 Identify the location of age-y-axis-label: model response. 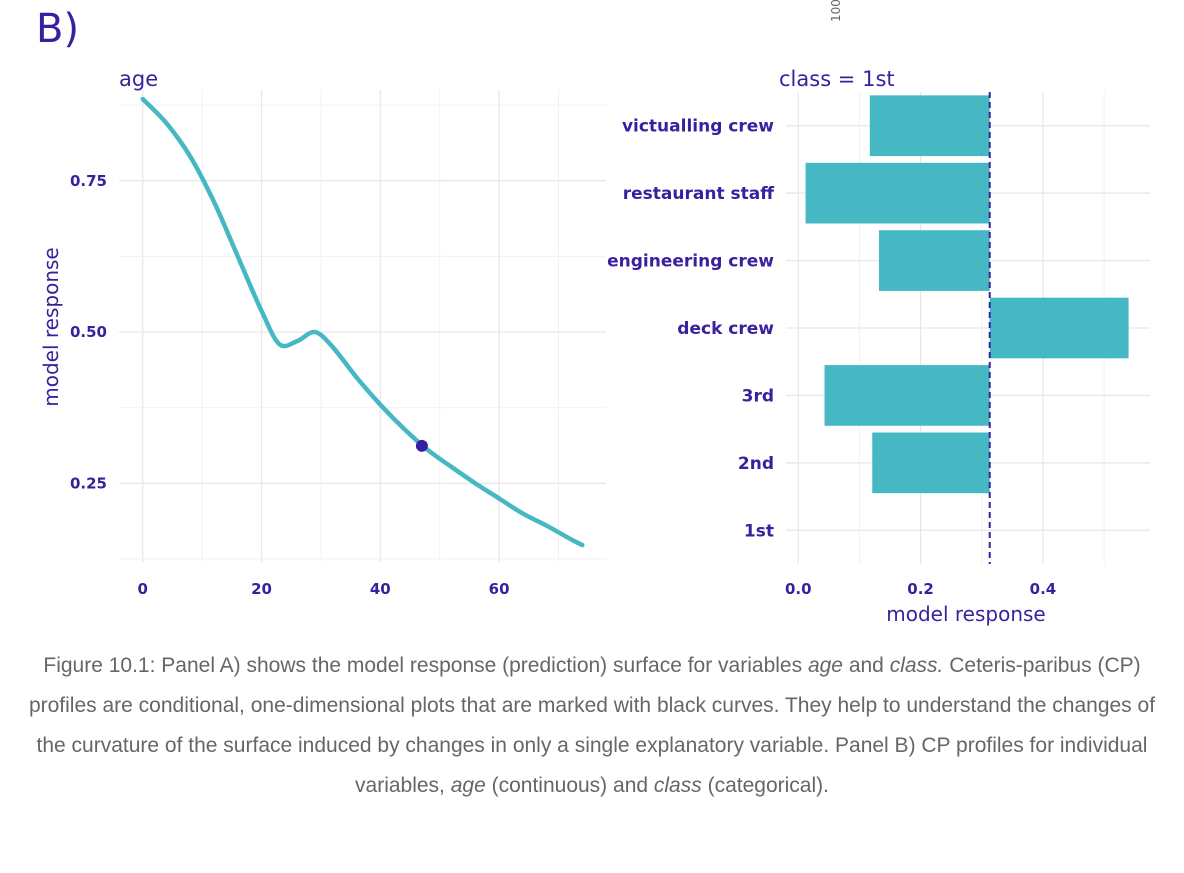
(51, 326).